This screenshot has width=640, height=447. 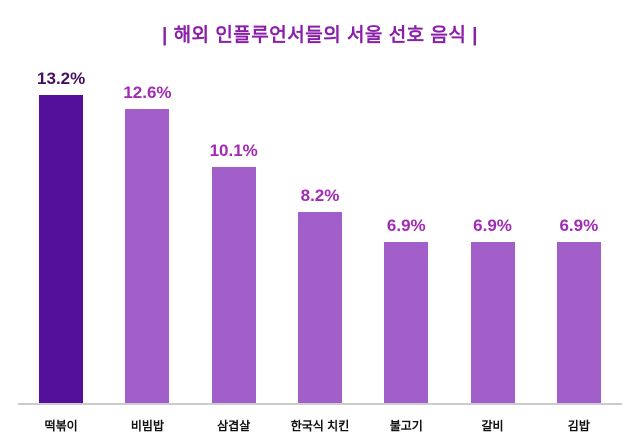 What do you see at coordinates (61, 78) in the screenshot?
I see `value-label: 13.2%` at bounding box center [61, 78].